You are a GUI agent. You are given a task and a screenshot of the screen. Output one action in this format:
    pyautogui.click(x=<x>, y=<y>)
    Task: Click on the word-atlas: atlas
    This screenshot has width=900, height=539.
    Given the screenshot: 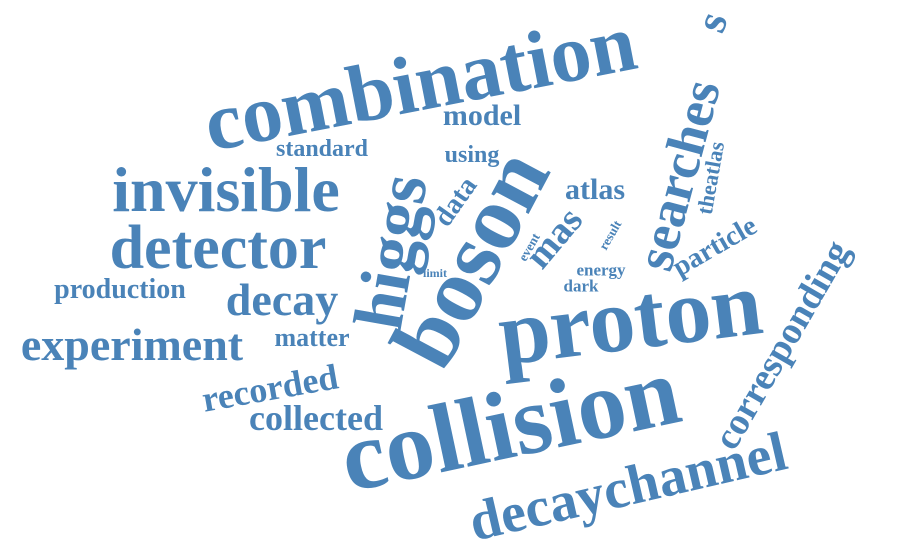 What is the action you would take?
    pyautogui.click(x=595, y=189)
    